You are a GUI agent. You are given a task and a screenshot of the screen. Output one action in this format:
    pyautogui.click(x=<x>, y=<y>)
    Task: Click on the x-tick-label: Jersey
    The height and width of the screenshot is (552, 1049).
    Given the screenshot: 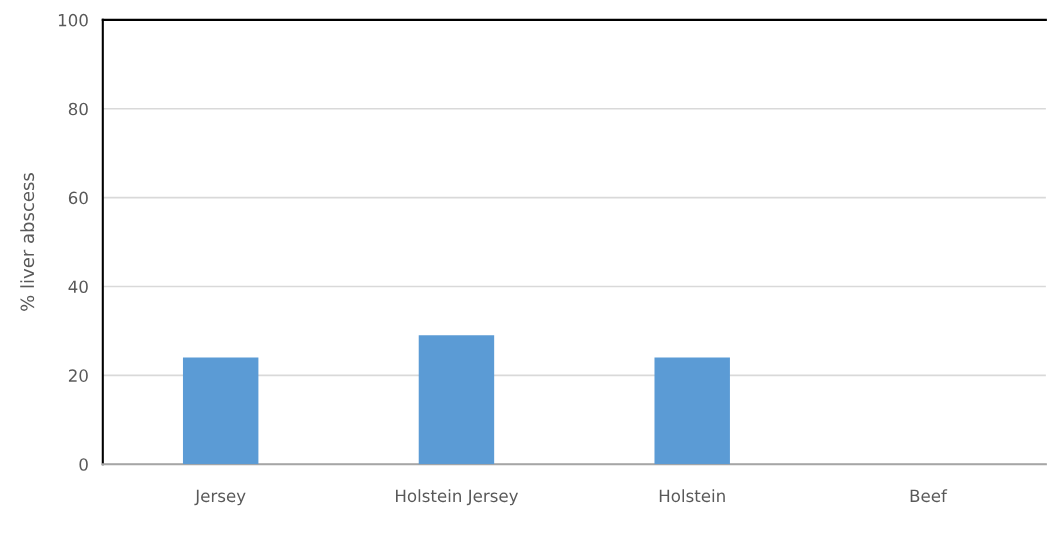 What is the action you would take?
    pyautogui.click(x=220, y=497)
    